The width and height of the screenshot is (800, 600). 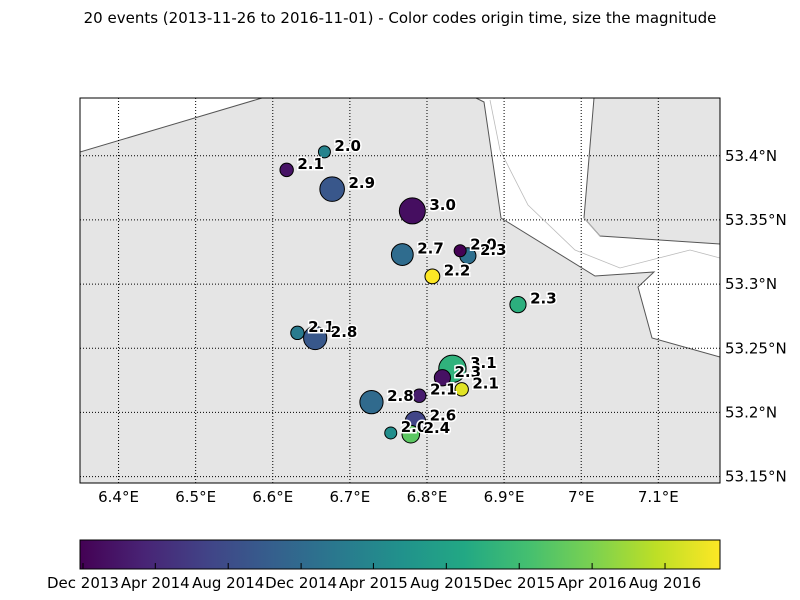 What do you see at coordinates (751, 156) in the screenshot?
I see `latitude-tick-label: 53.4°N` at bounding box center [751, 156].